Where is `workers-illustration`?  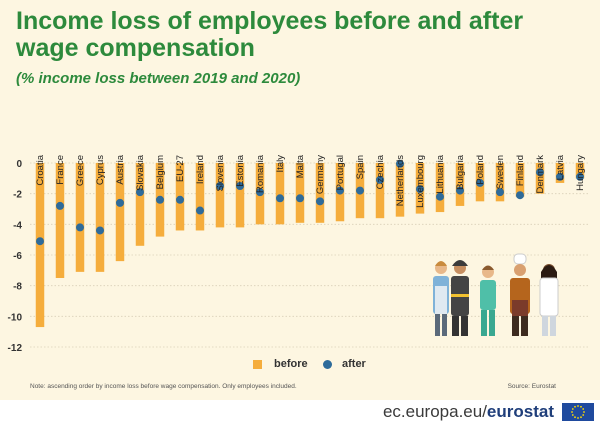 workers-illustration is located at coordinates (496, 294).